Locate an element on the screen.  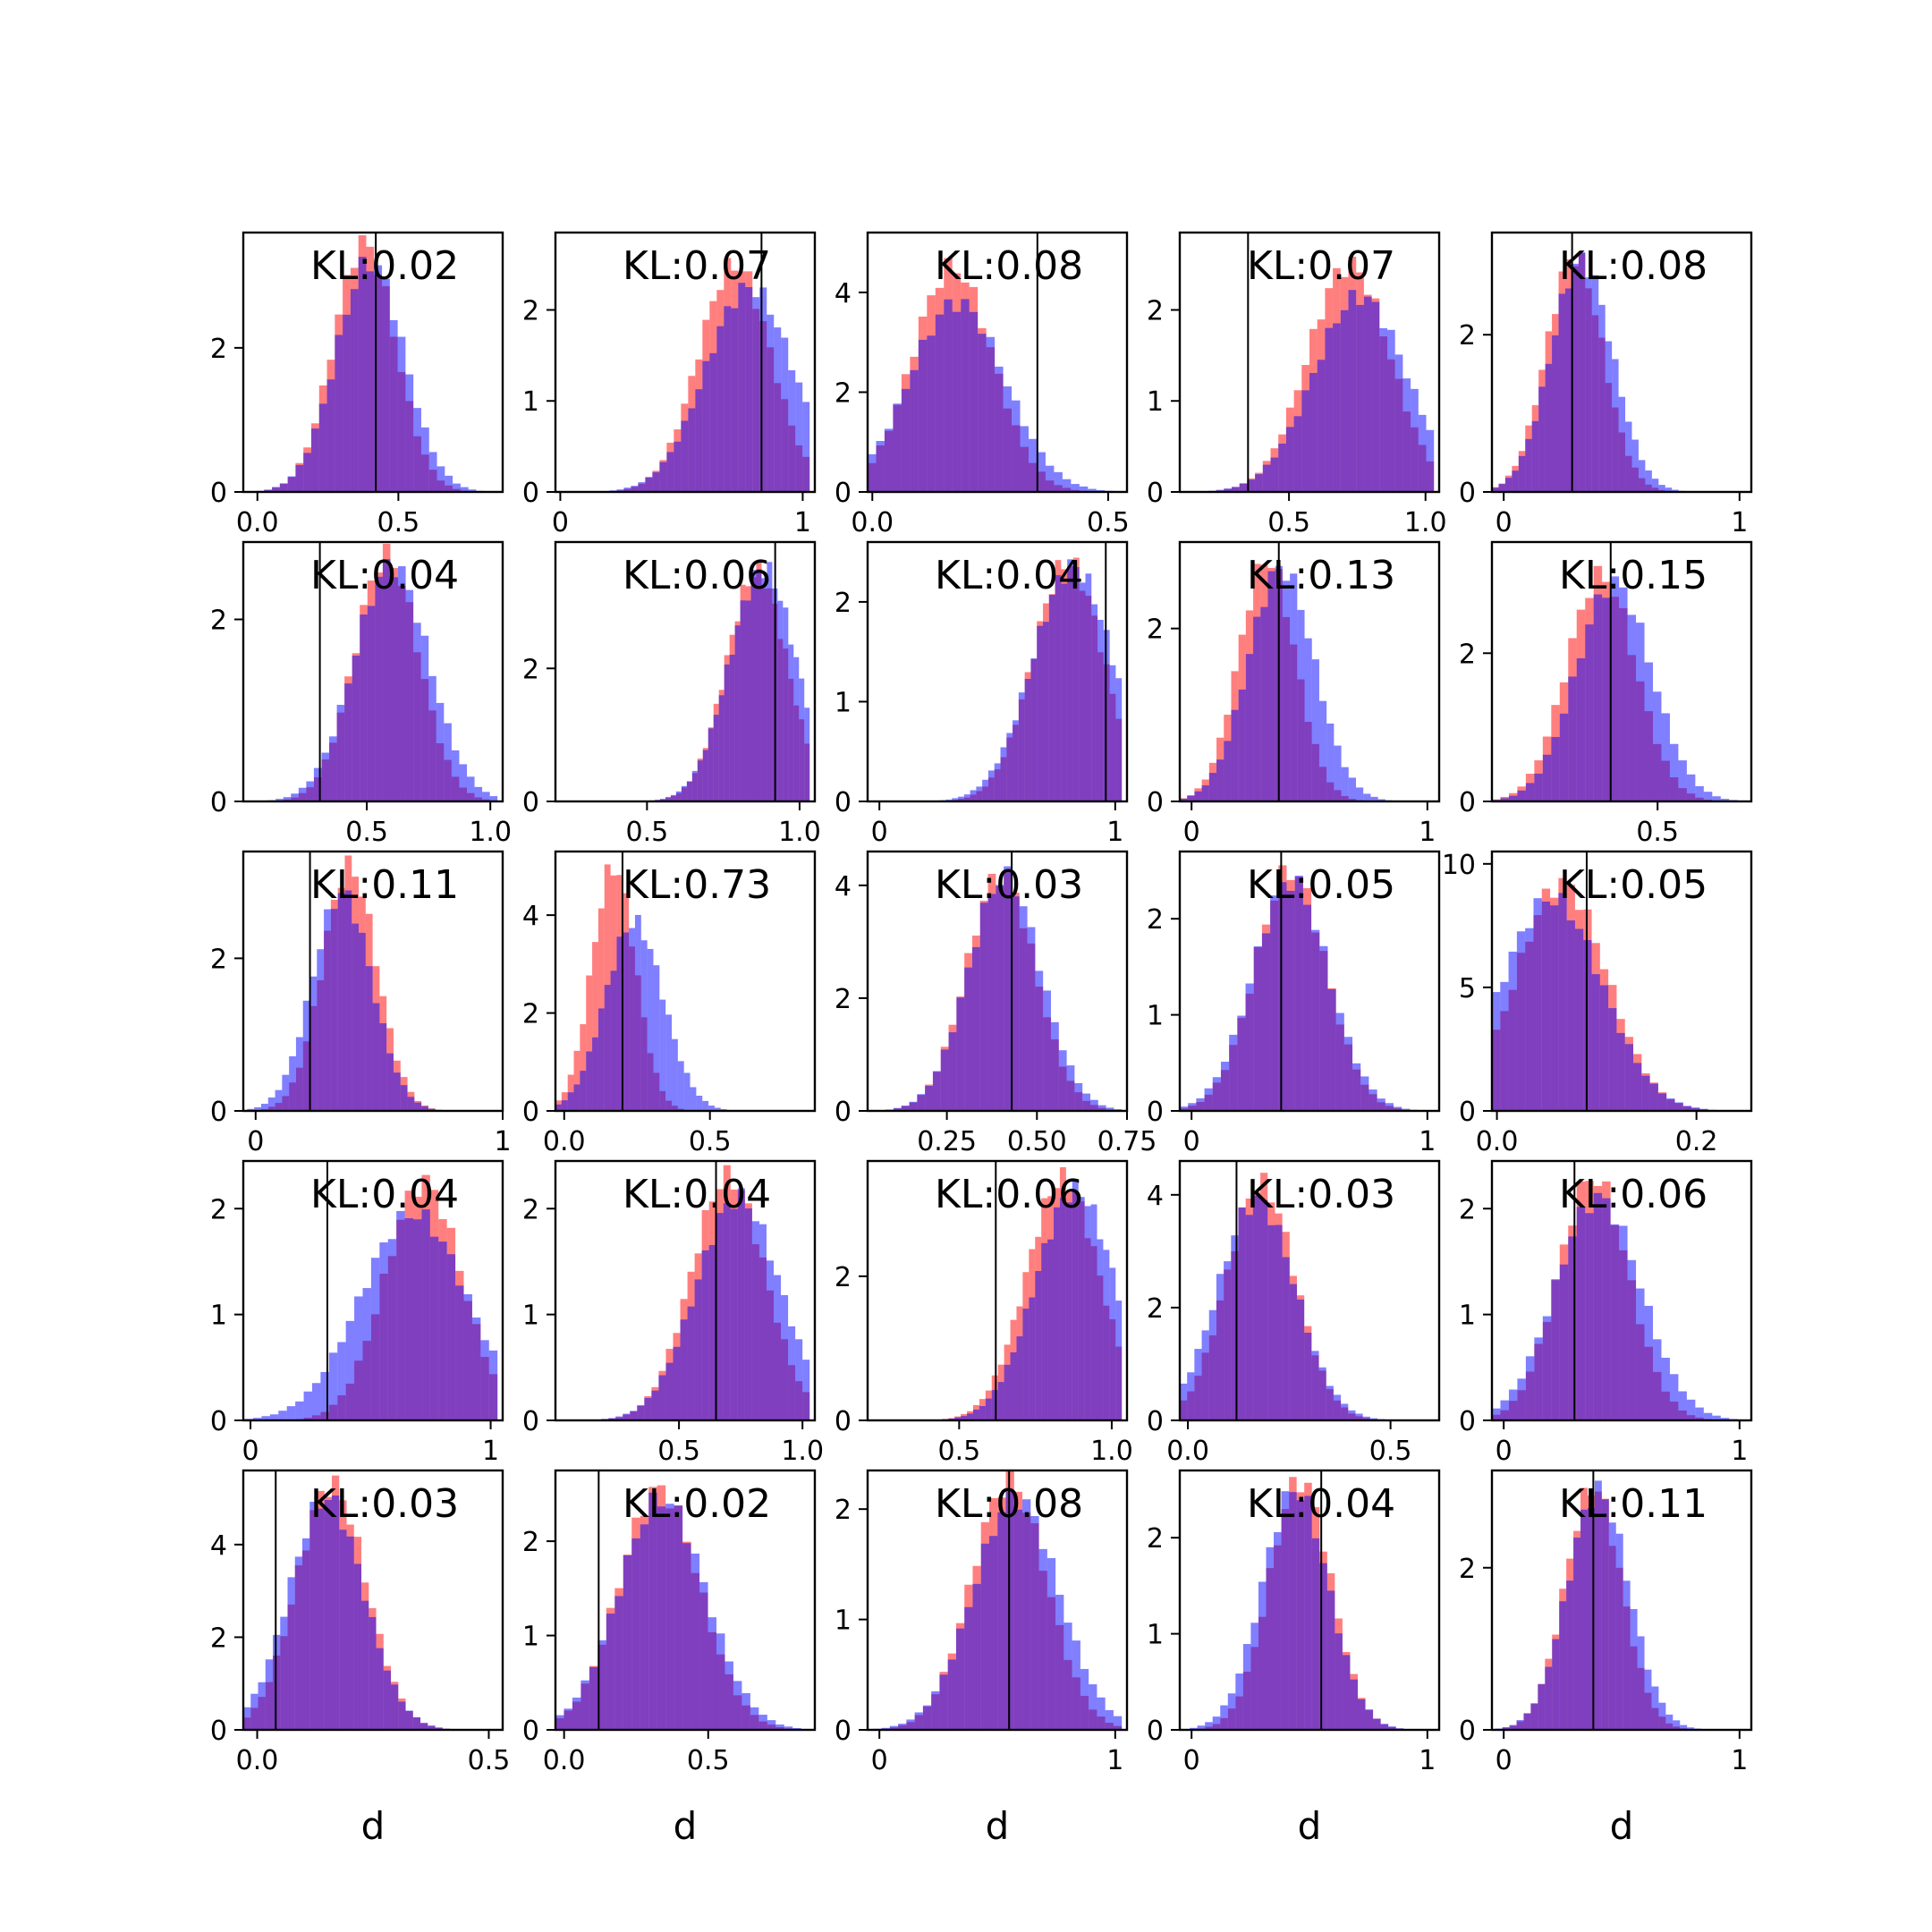
x-tick-label: 1 is located at coordinates (502, 1141).